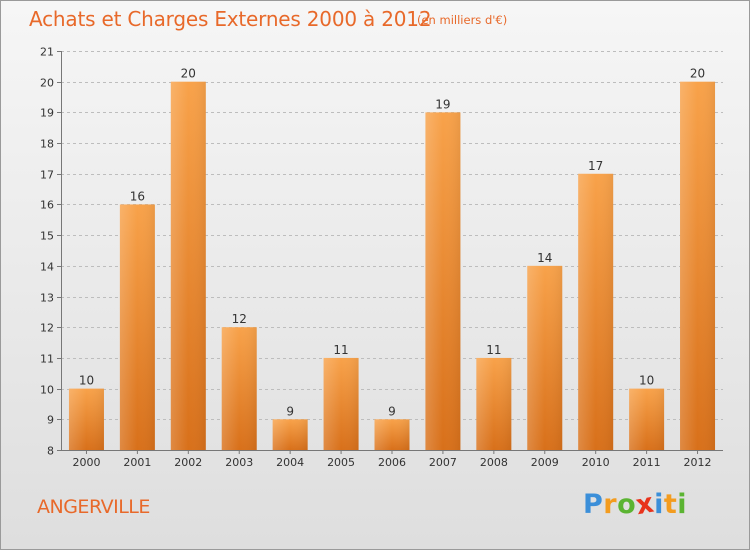  What do you see at coordinates (670, 504) in the screenshot?
I see `logo-letter: t` at bounding box center [670, 504].